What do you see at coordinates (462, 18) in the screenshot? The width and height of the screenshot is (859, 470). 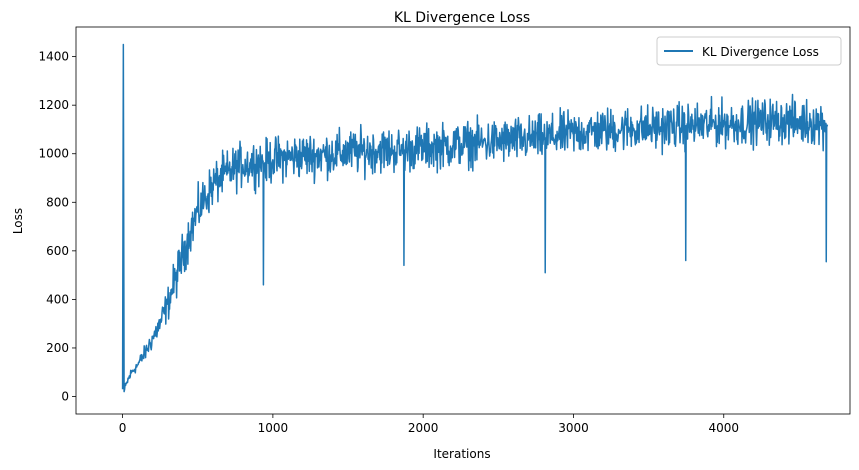 I see `chart-title: KL Divergence Loss` at bounding box center [462, 18].